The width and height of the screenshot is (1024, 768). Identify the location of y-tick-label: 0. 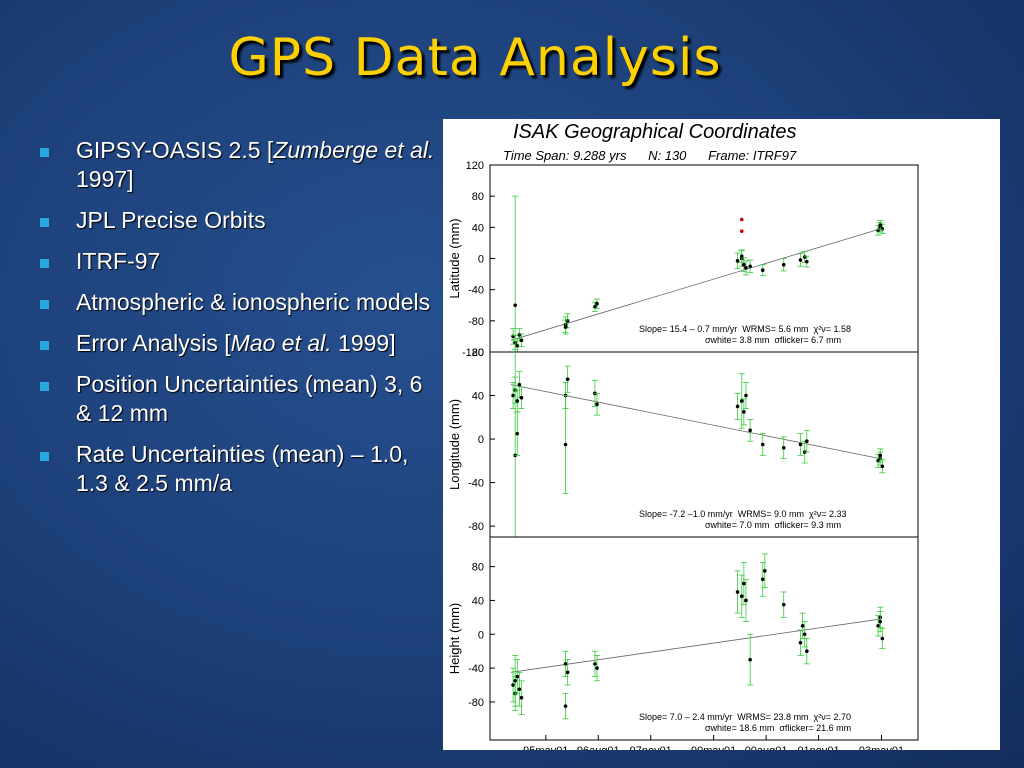
(481, 635).